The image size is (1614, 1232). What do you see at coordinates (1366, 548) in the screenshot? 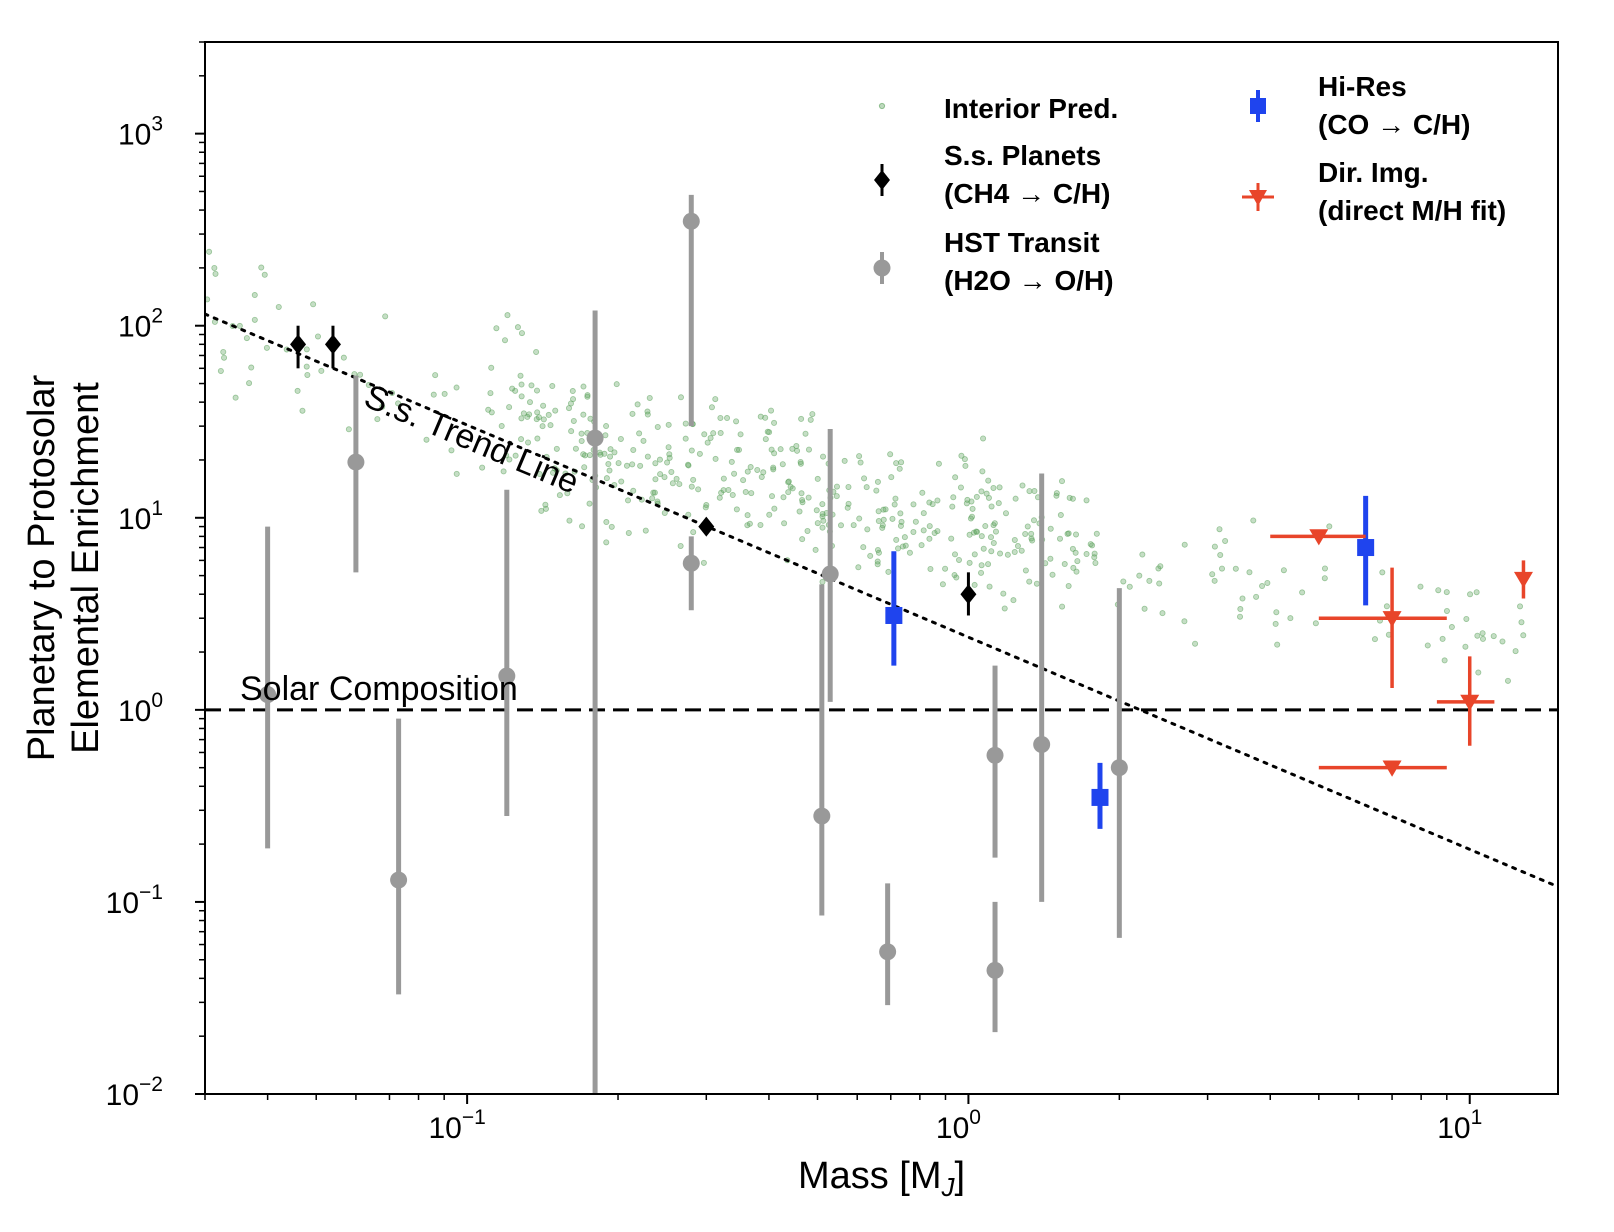
I see `hires-point` at bounding box center [1366, 548].